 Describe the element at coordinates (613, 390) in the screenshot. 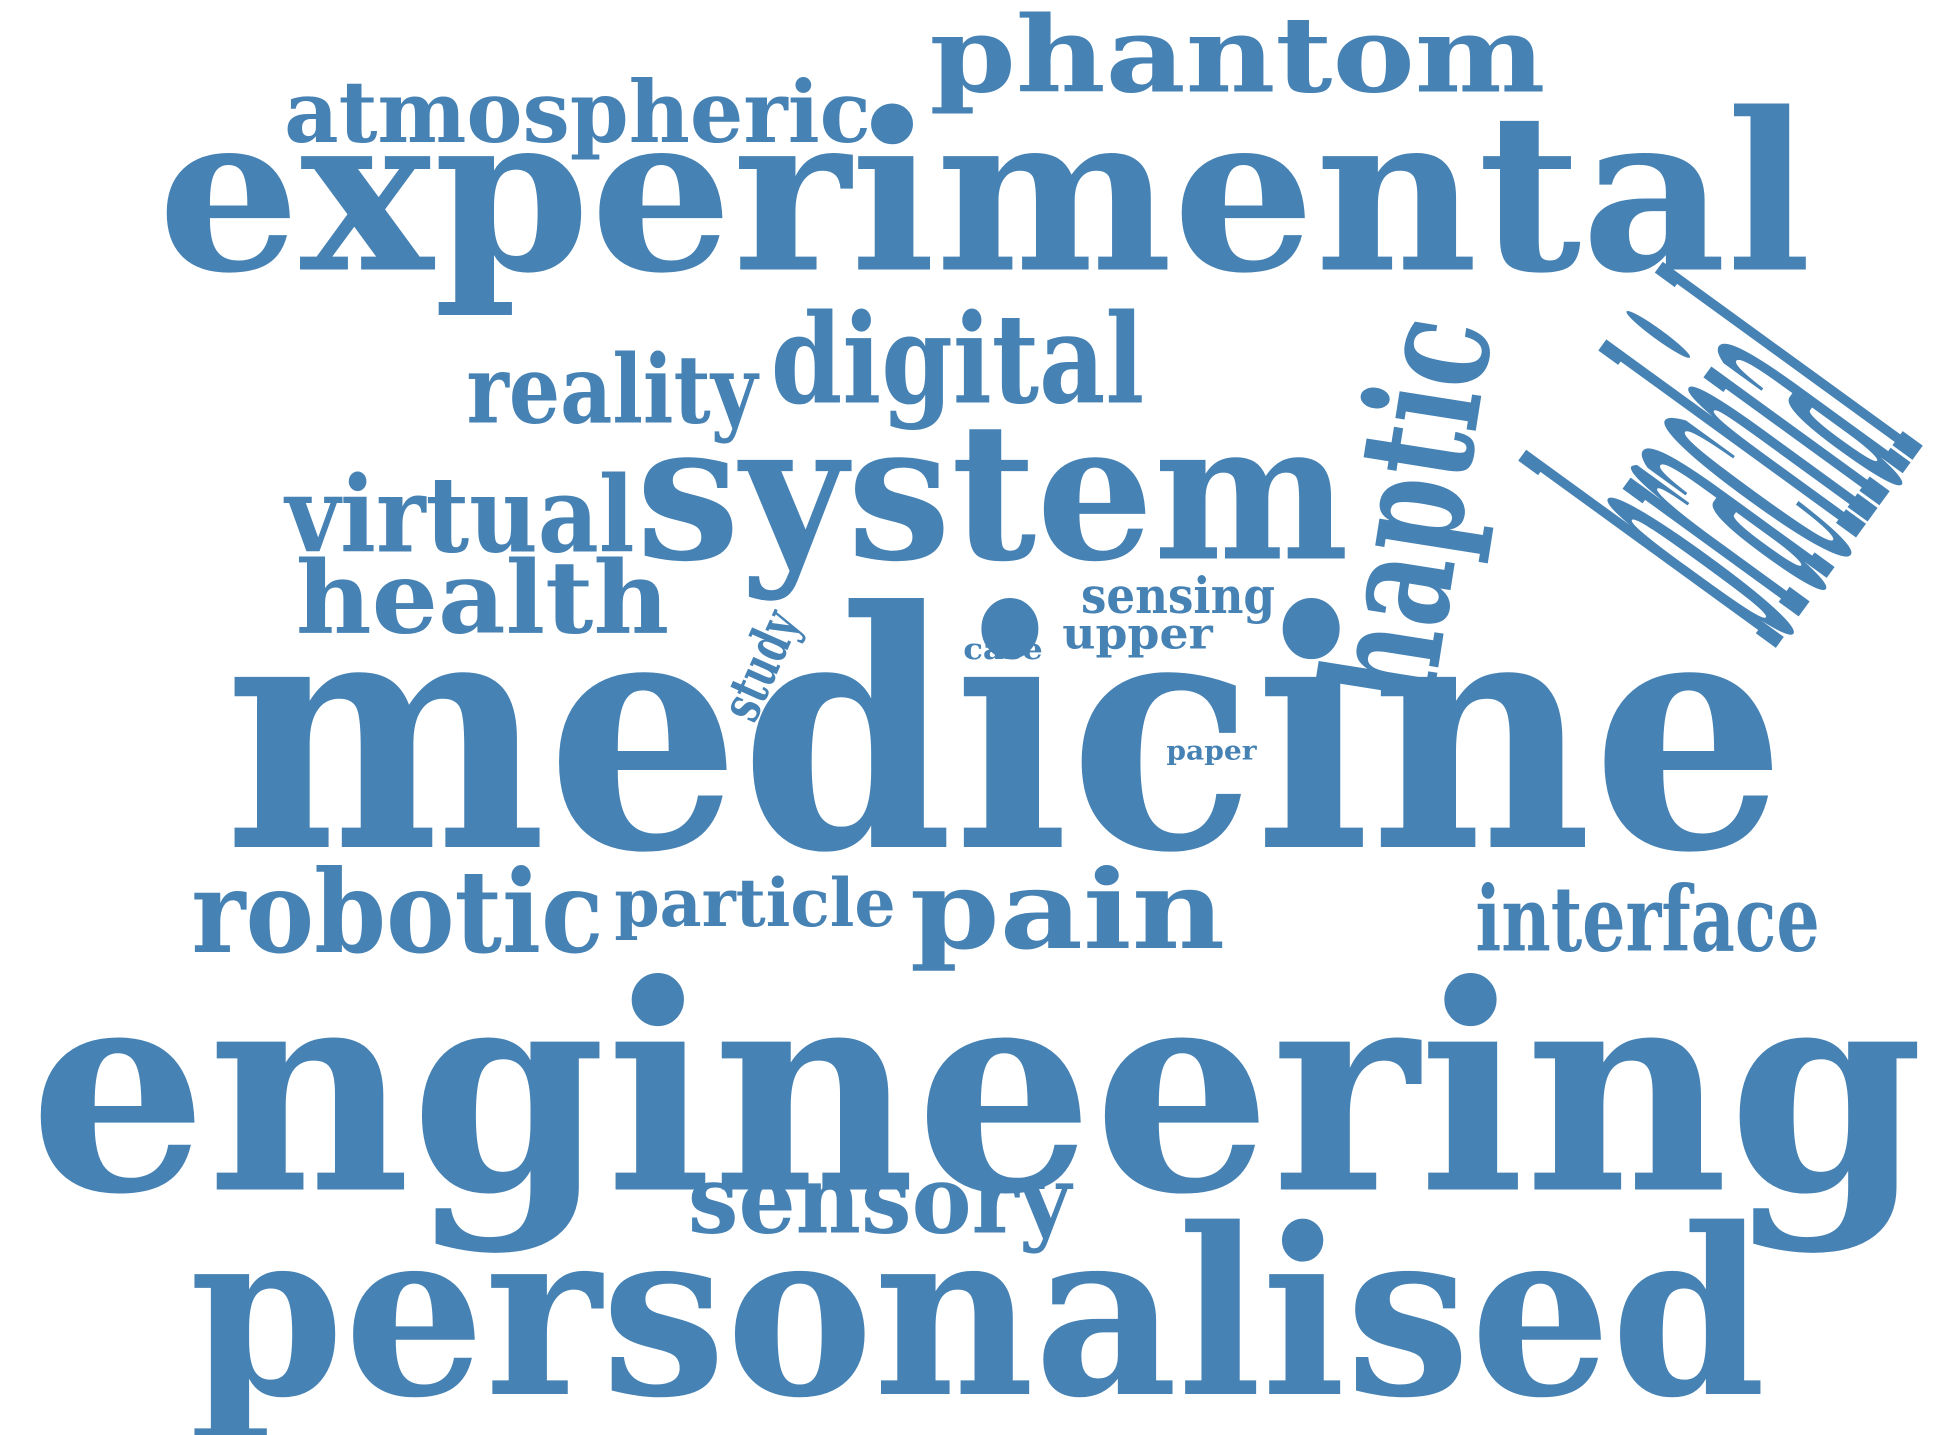

I see `word-reality: reality` at that location.